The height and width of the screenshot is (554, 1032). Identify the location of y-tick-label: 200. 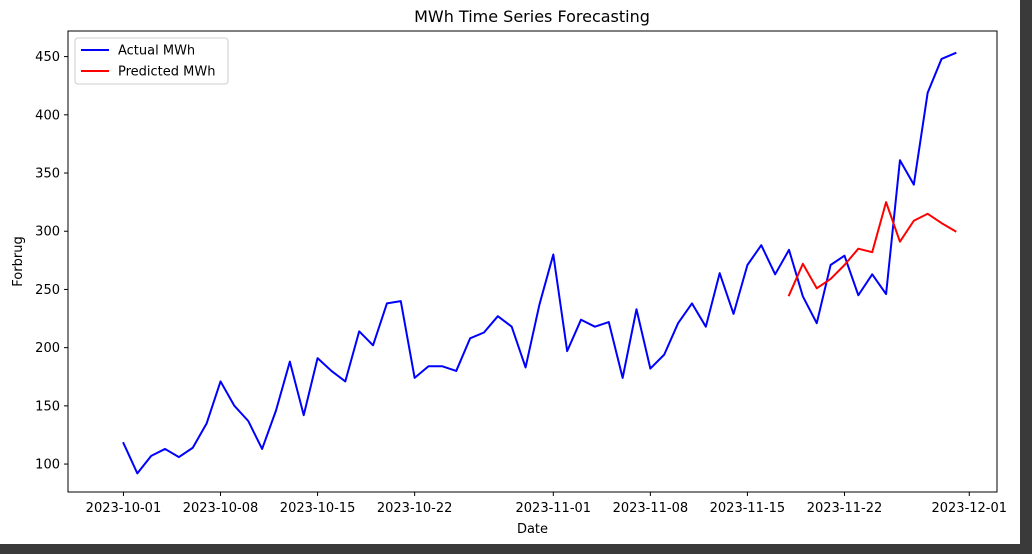
(47, 348).